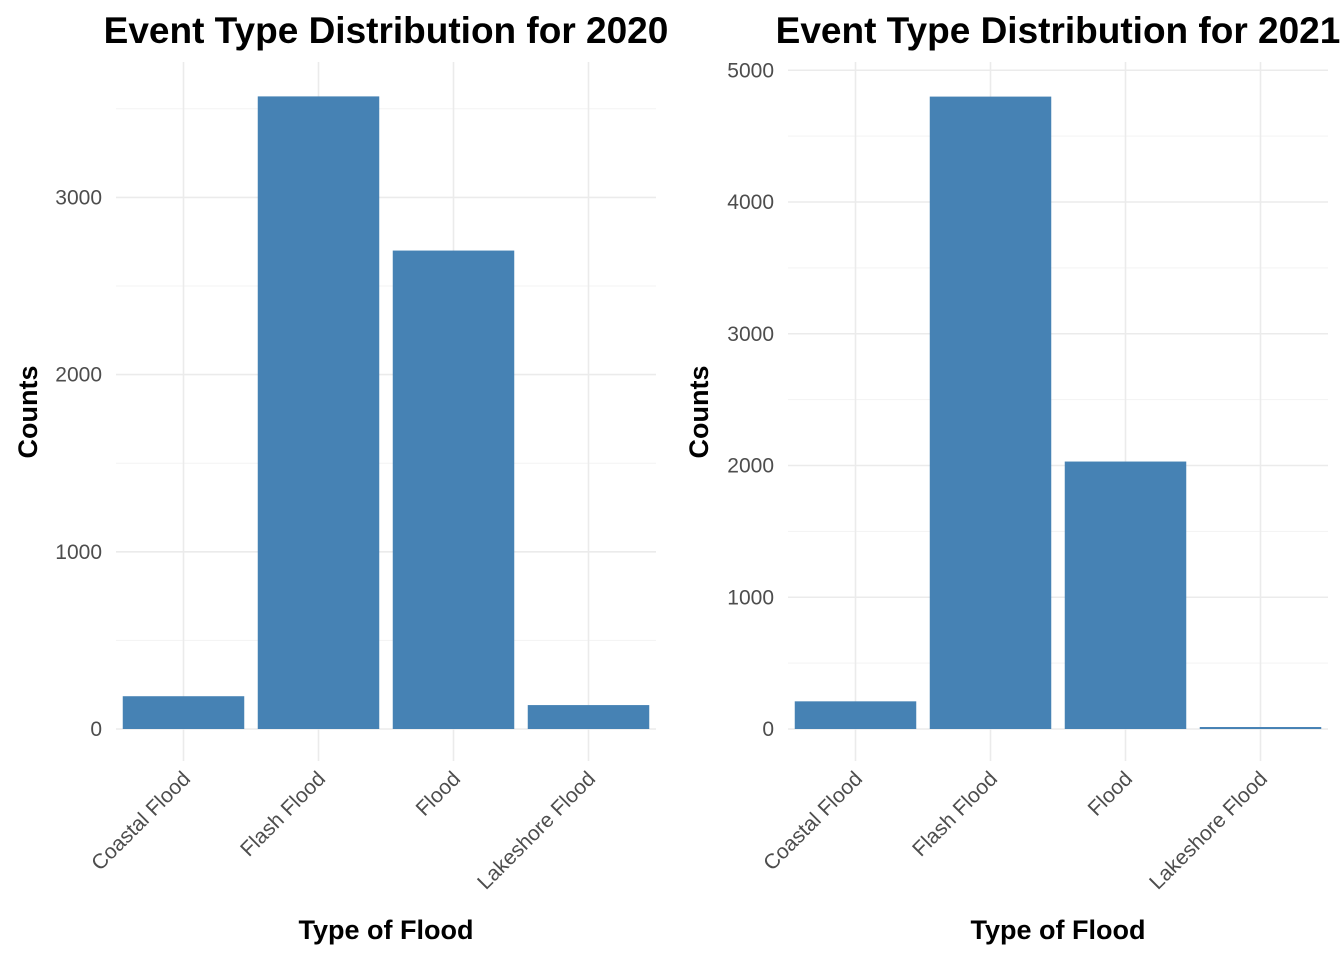 Image resolution: width=1344 pixels, height=960 pixels. What do you see at coordinates (750, 70) in the screenshot?
I see `y-tick-label: 5000` at bounding box center [750, 70].